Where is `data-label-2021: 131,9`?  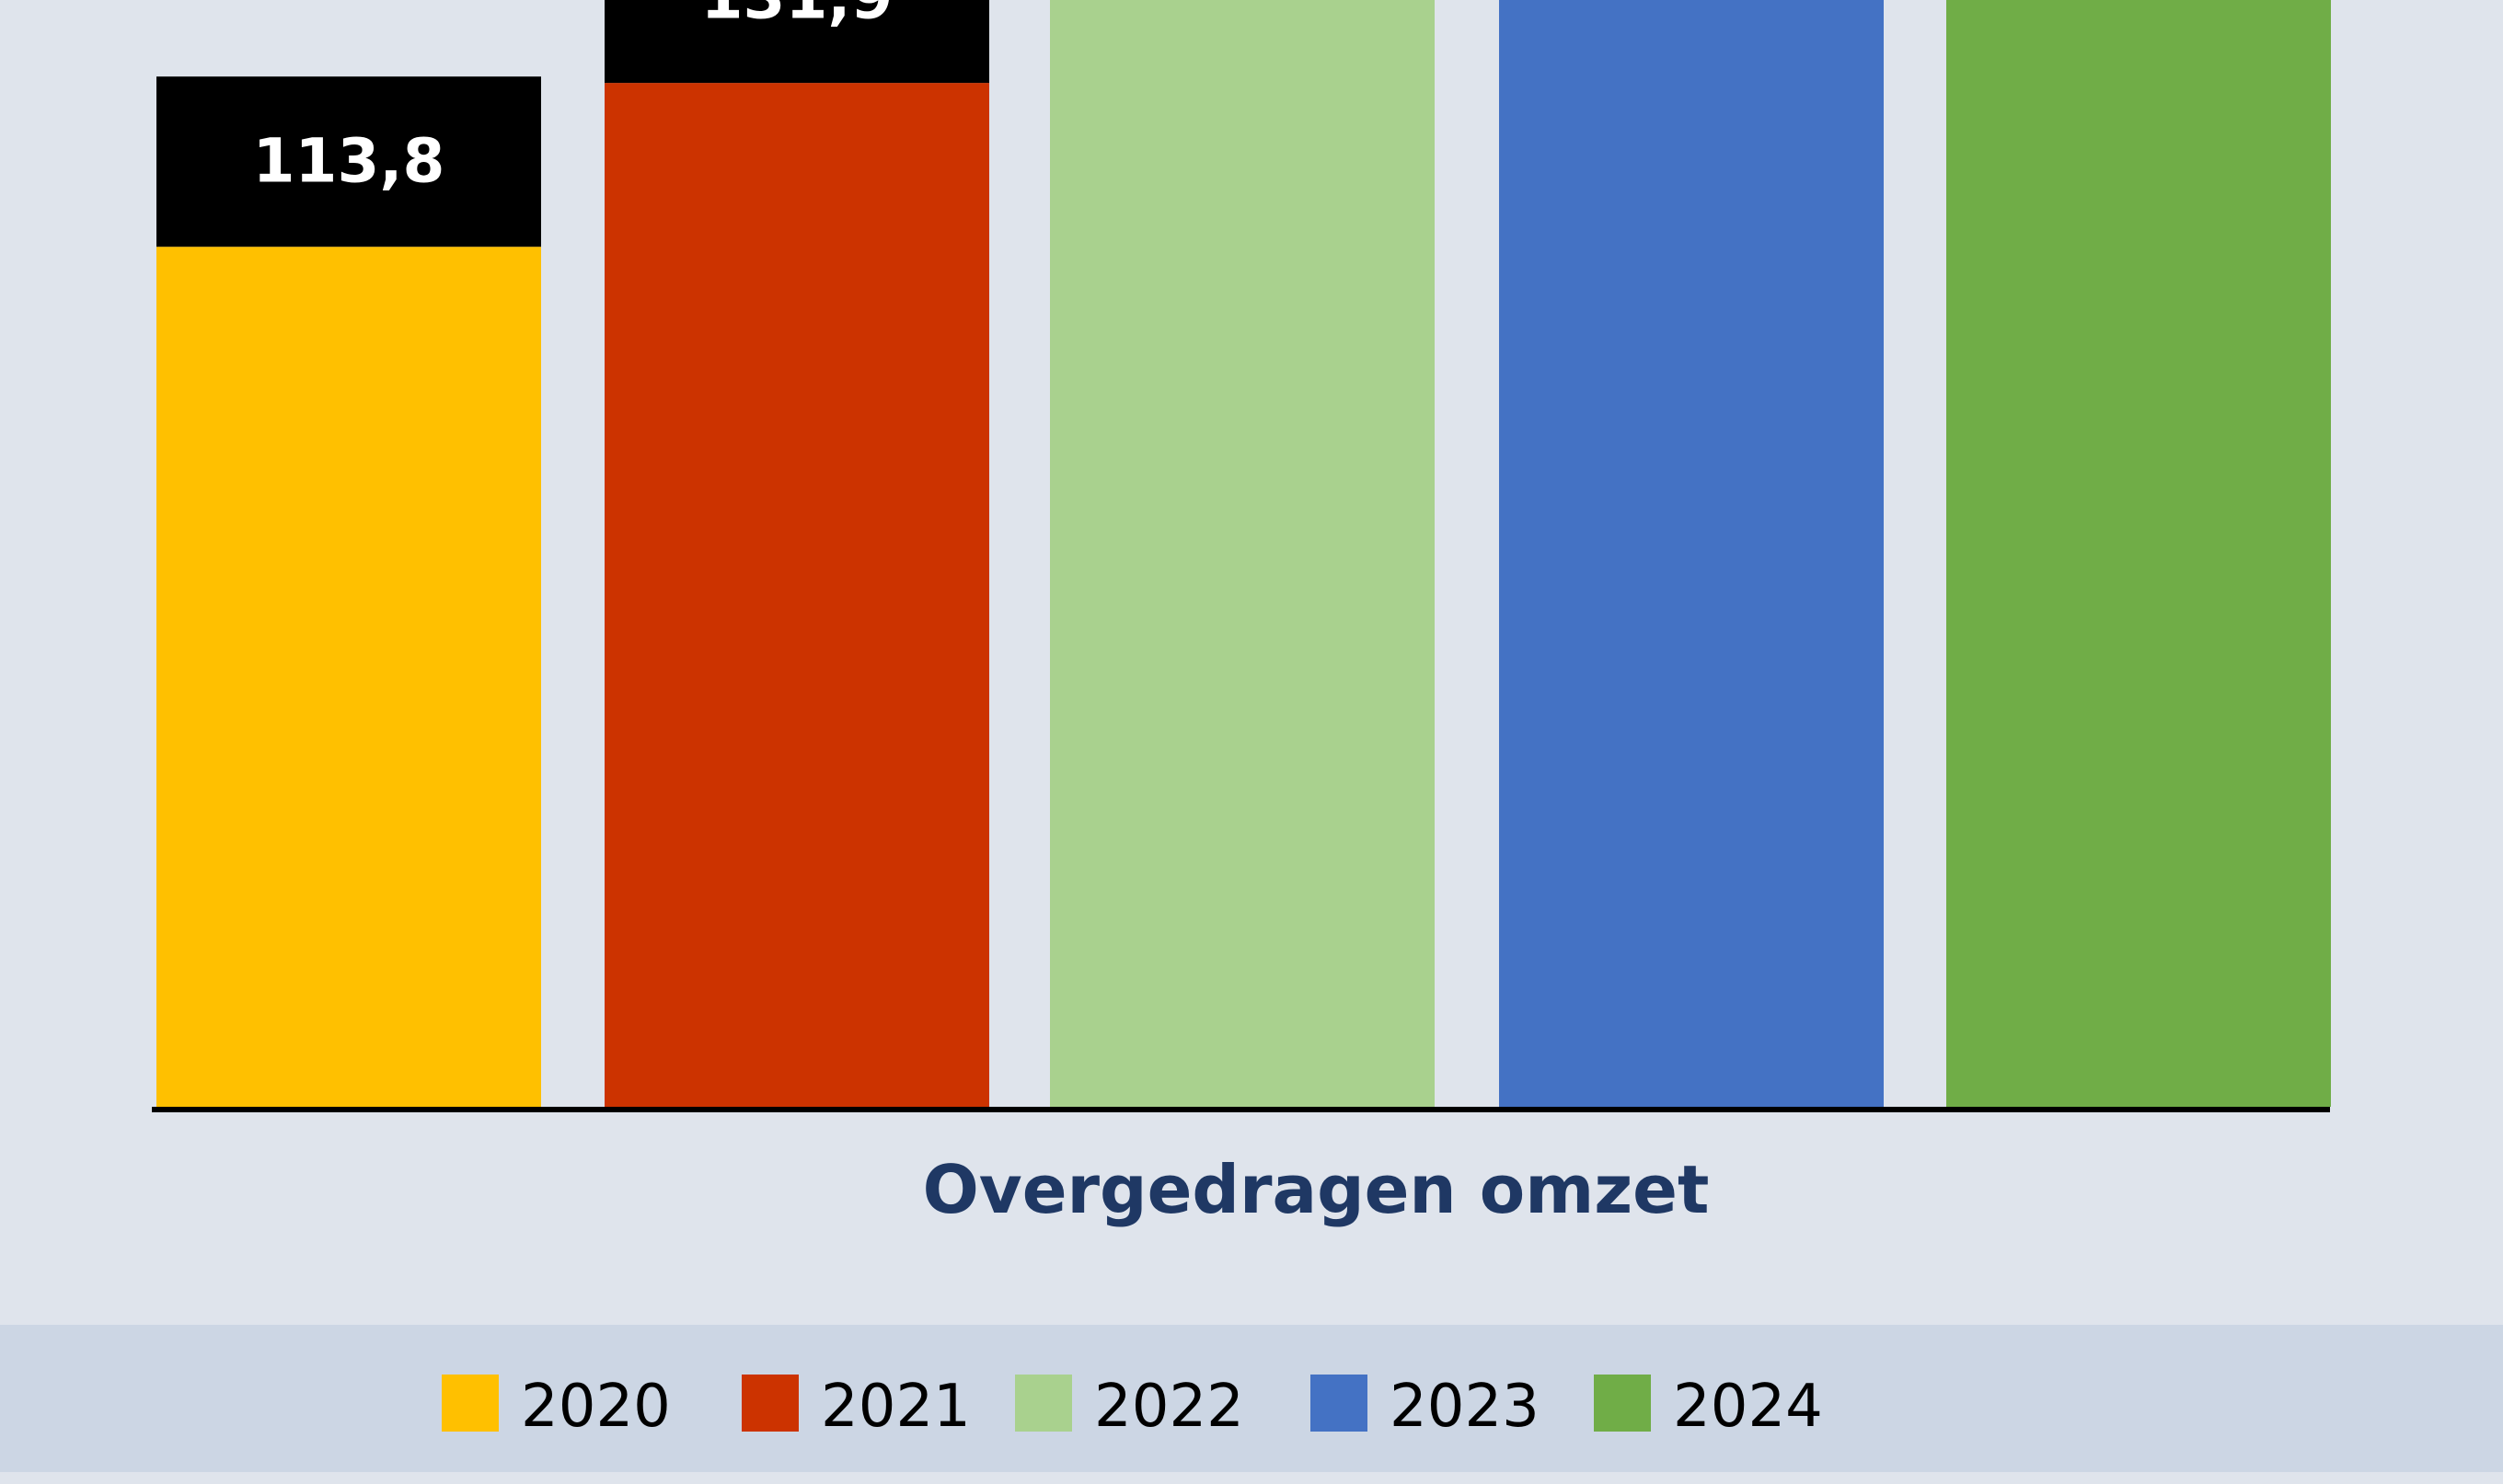 data-label-2021: 131,9 is located at coordinates (797, 16).